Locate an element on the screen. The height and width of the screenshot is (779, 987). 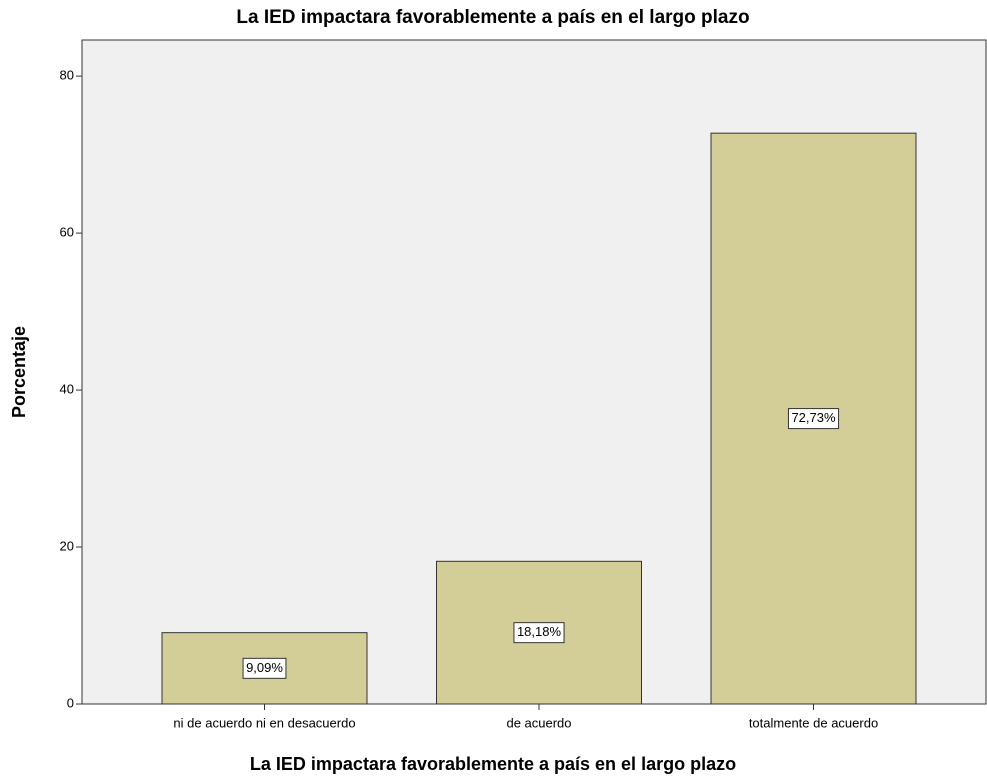
data-label: 72,73% is located at coordinates (813, 417).